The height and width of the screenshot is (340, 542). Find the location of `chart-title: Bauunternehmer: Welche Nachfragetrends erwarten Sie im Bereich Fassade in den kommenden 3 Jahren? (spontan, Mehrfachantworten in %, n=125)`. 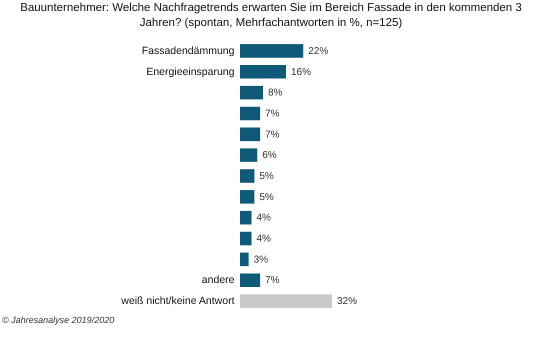

chart-title: Bauunternehmer: Welche Nachfragetrends erwarten Sie im Bereich Fassade in den kommenden 3 Jahren? (spontan, Mehrfachantworten in %, n=125) is located at coordinates (271, 15).